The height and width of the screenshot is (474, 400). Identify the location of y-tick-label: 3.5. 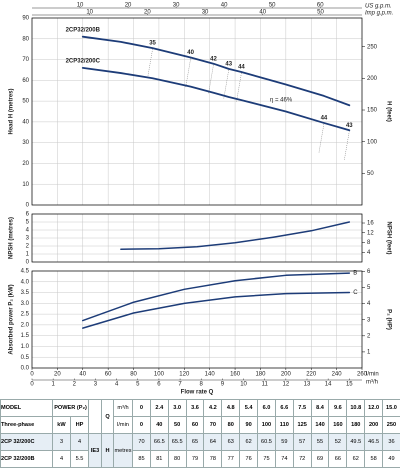
(25, 293).